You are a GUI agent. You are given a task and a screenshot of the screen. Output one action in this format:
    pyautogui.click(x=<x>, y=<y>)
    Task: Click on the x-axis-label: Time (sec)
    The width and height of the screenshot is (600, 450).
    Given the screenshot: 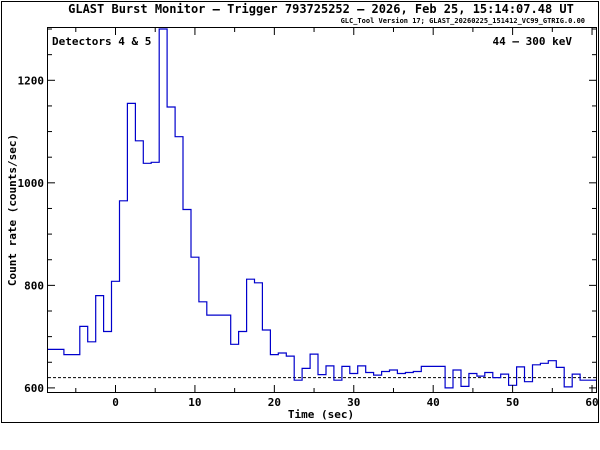 What is the action you would take?
    pyautogui.click(x=321, y=414)
    